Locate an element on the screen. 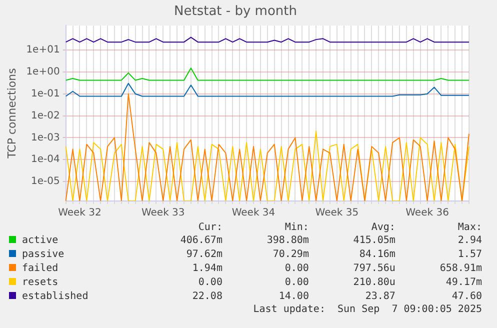  text: 398.80m is located at coordinates (288, 241).